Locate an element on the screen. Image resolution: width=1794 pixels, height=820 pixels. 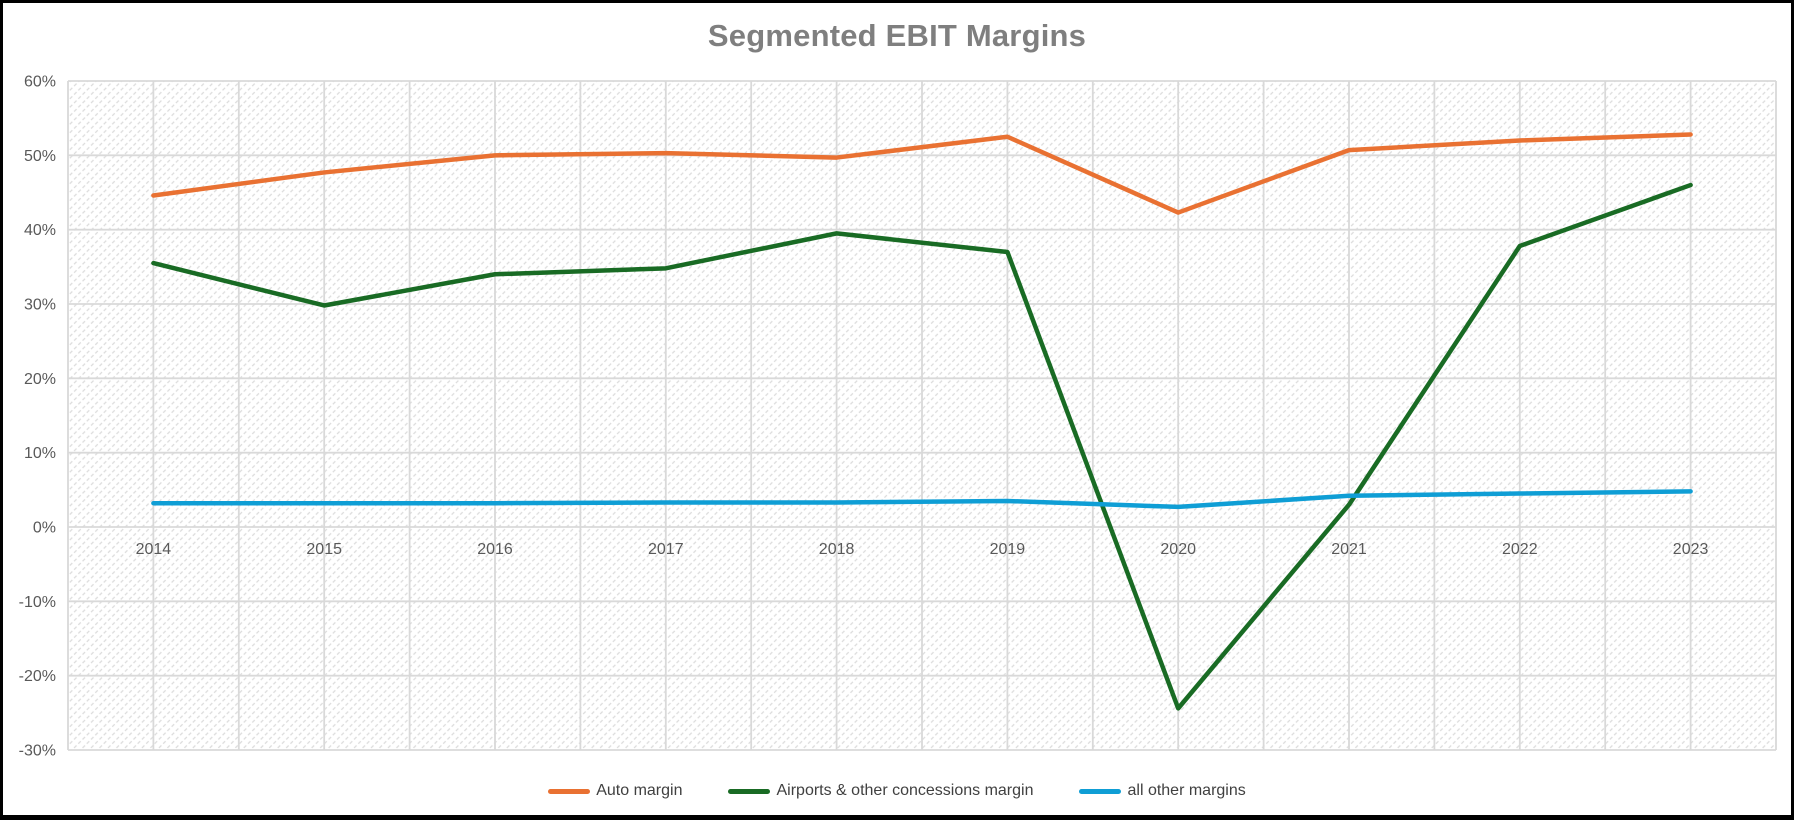
x-axis-tick-label: 2022 is located at coordinates (1520, 549).